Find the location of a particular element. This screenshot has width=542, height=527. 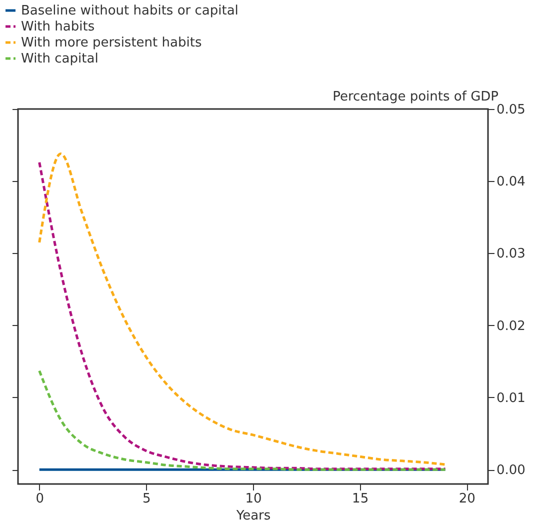

legend-label: With capital is located at coordinates (59, 59).